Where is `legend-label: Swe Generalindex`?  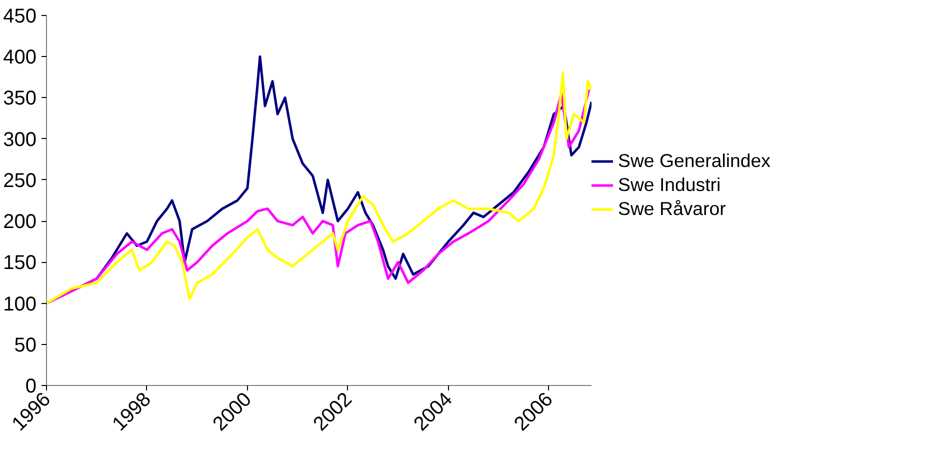 legend-label: Swe Generalindex is located at coordinates (694, 161).